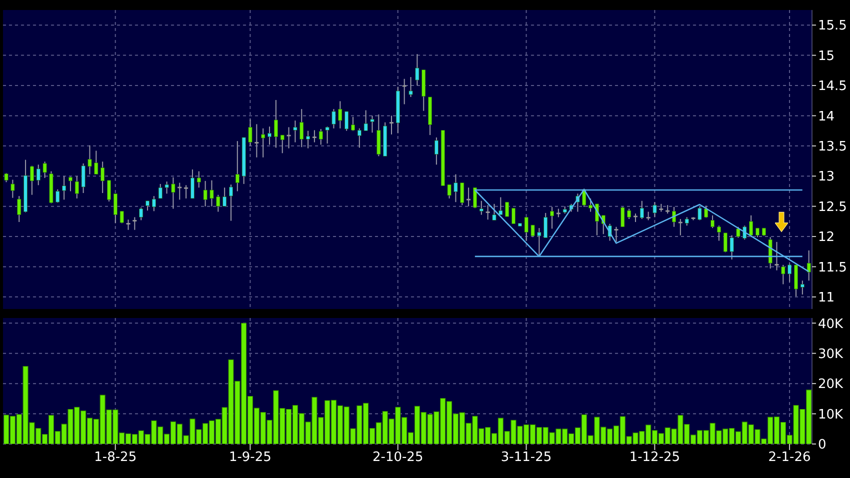 The image size is (850, 478). What do you see at coordinates (831, 414) in the screenshot?
I see `y-tick-label: 10K` at bounding box center [831, 414].